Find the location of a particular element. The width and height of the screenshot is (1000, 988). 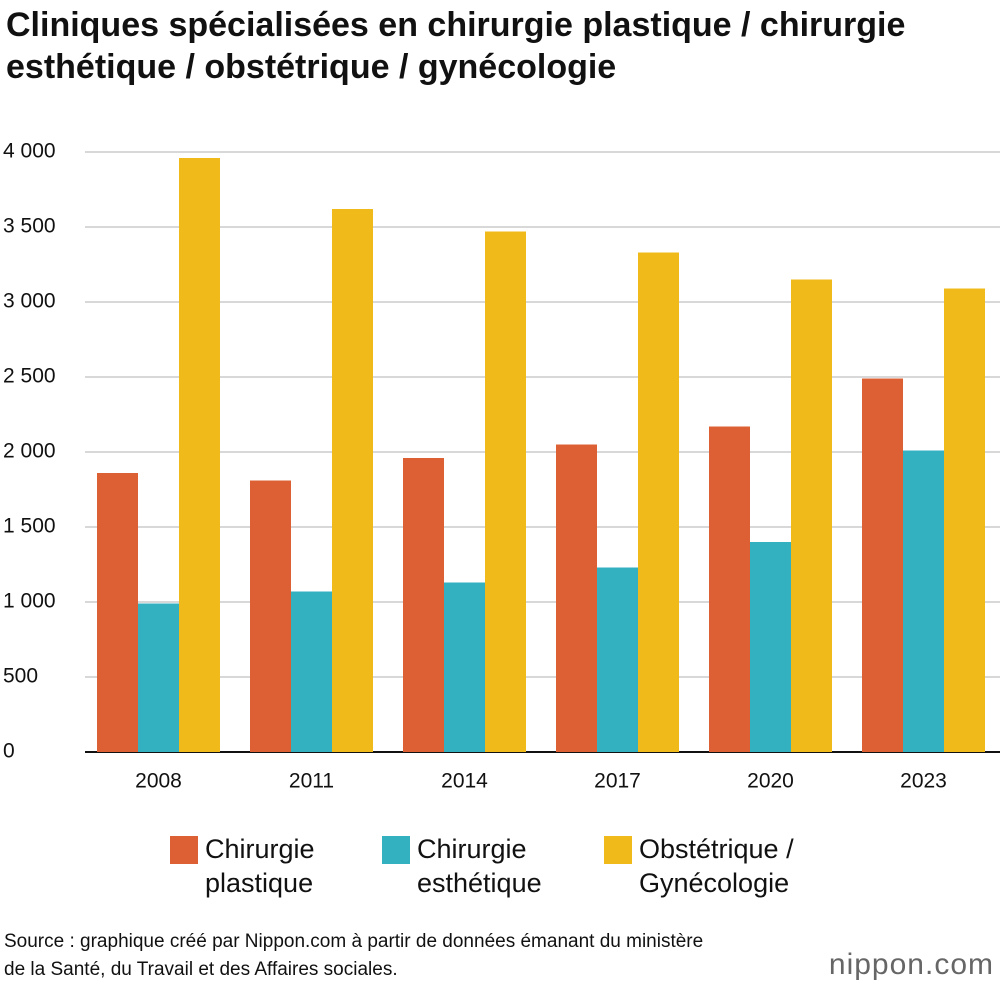

logo: nippon.com is located at coordinates (911, 964).